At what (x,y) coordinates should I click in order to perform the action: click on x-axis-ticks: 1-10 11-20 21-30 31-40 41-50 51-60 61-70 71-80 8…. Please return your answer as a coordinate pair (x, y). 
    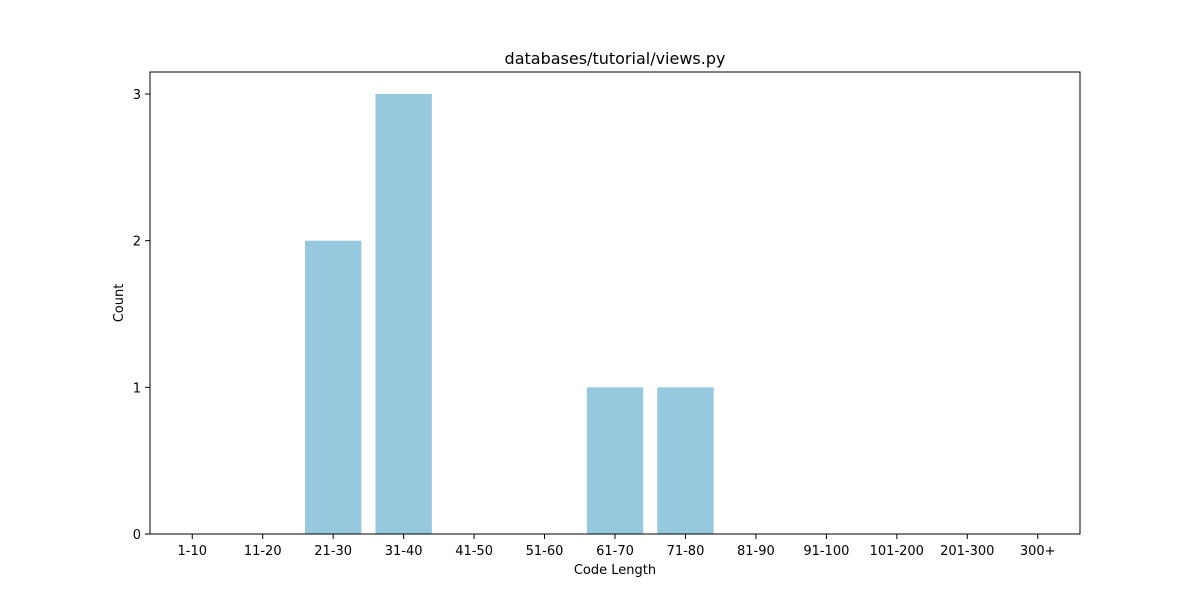
    Looking at the image, I should click on (617, 546).